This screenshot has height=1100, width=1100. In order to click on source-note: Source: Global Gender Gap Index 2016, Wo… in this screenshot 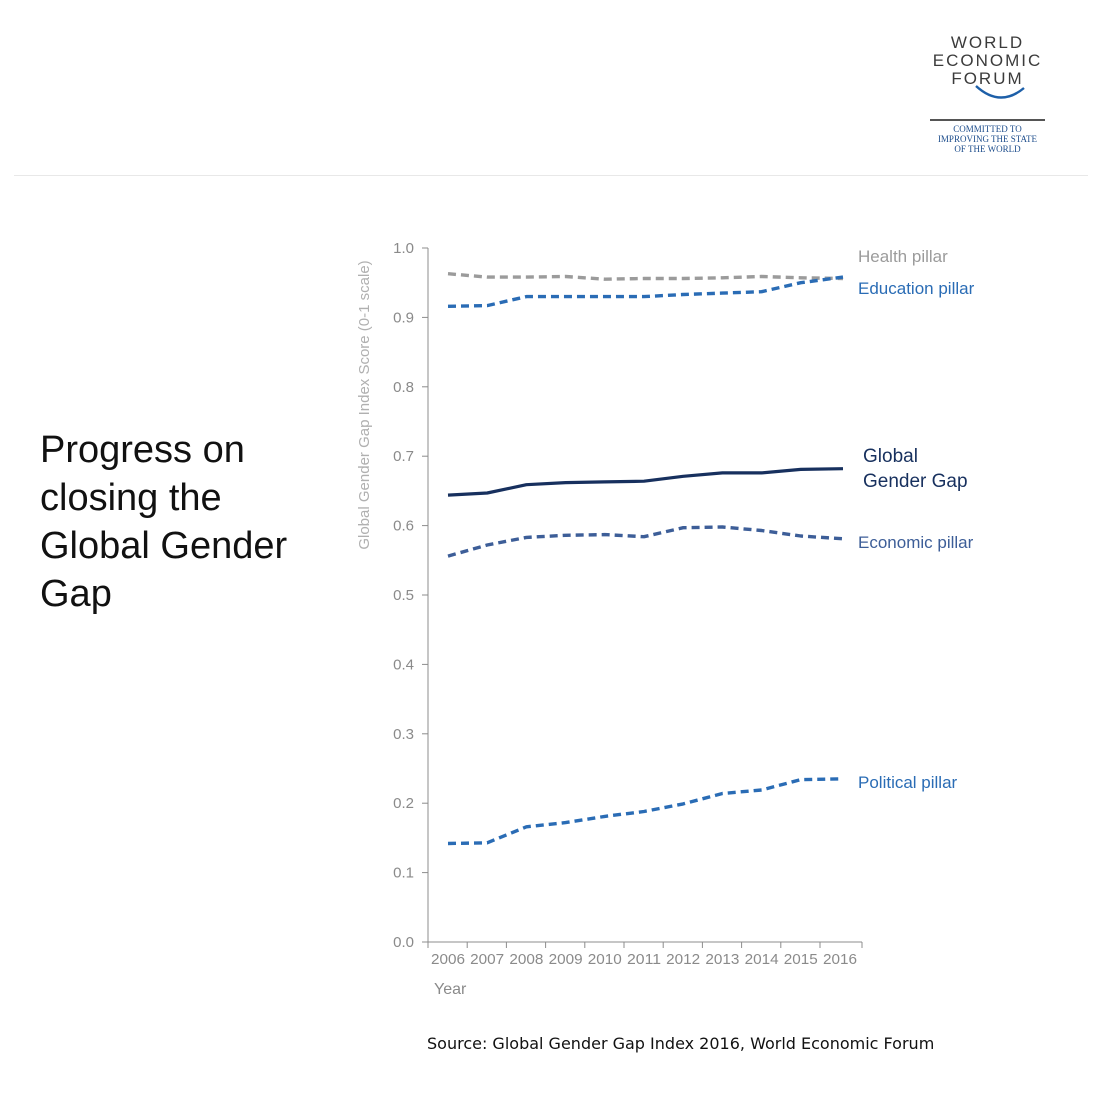, I will do `click(681, 1043)`.